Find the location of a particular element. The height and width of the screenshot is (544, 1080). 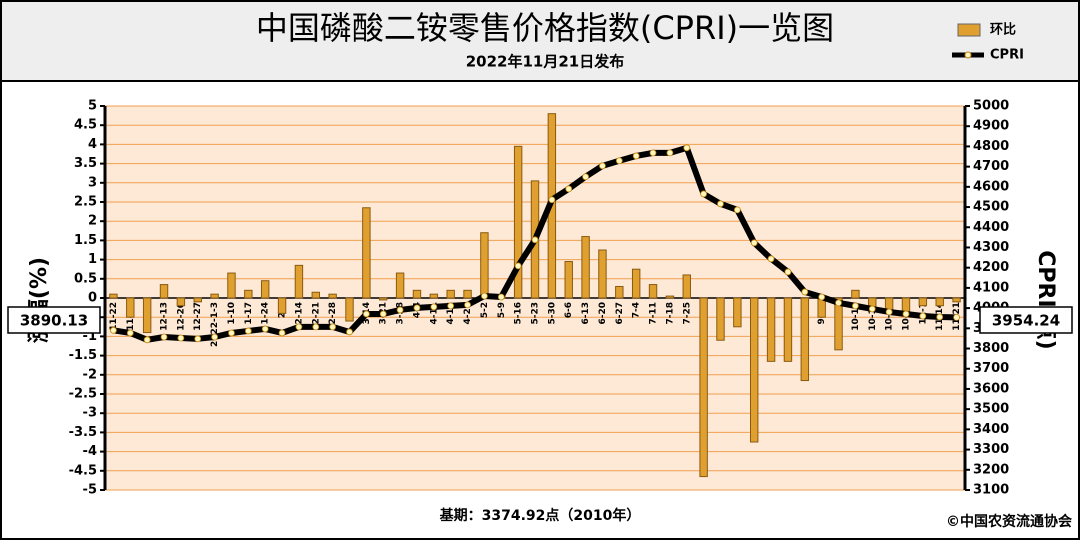

x-tick-label: 10-17 is located at coordinates (873, 316).